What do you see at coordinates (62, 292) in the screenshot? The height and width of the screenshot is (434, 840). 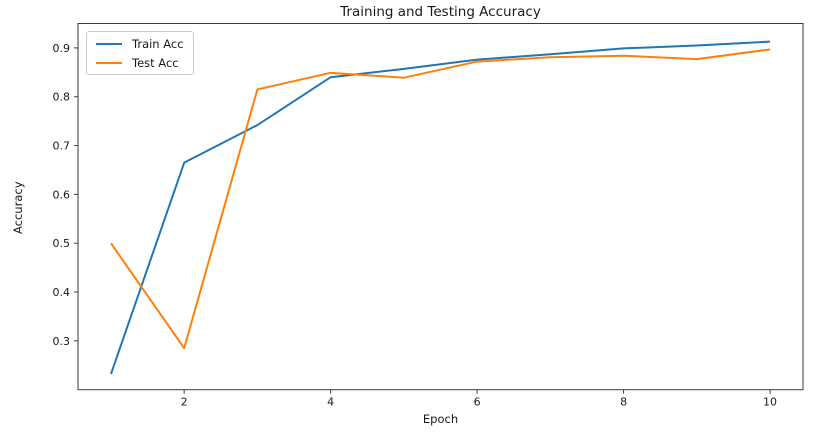 I see `y-tick-label: 0.4` at bounding box center [62, 292].